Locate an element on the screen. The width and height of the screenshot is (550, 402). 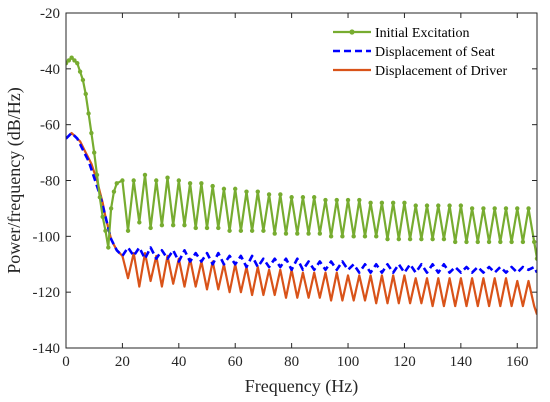
x-tick-label: 160 is located at coordinates (517, 362).